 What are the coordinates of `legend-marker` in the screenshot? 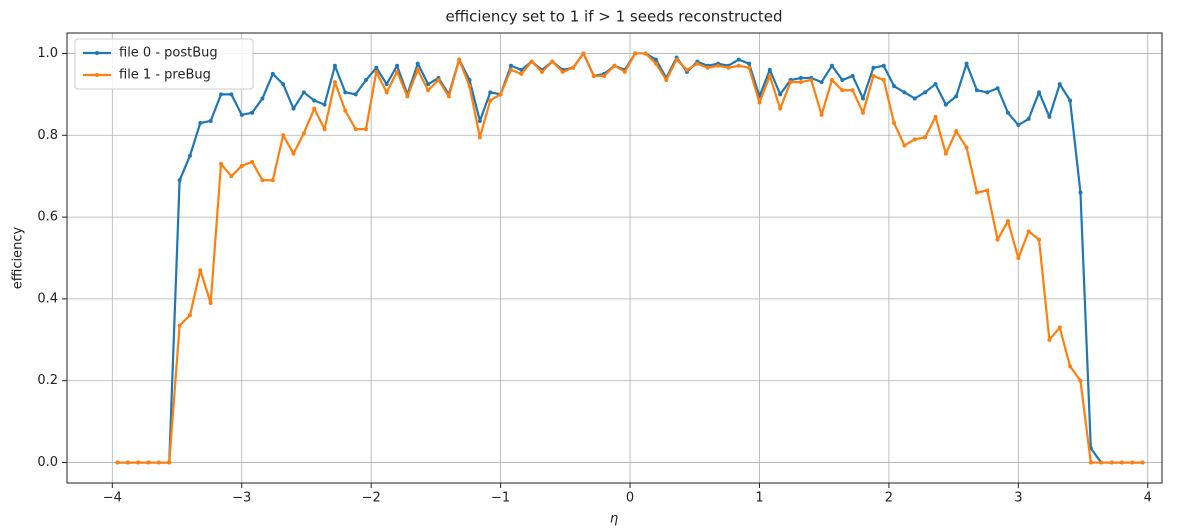 It's located at (97, 75).